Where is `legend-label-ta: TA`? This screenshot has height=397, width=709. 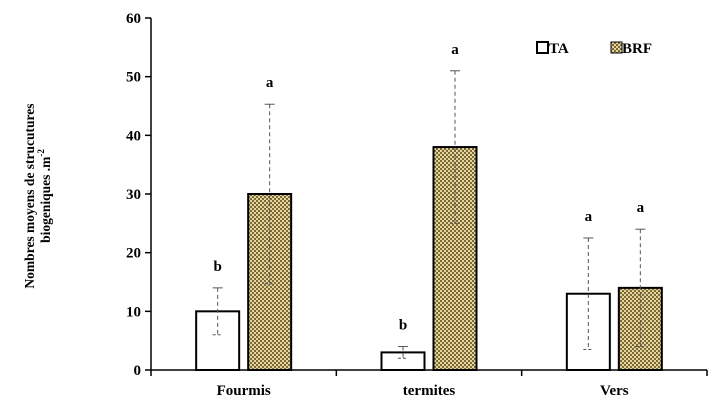 legend-label-ta: TA is located at coordinates (559, 49).